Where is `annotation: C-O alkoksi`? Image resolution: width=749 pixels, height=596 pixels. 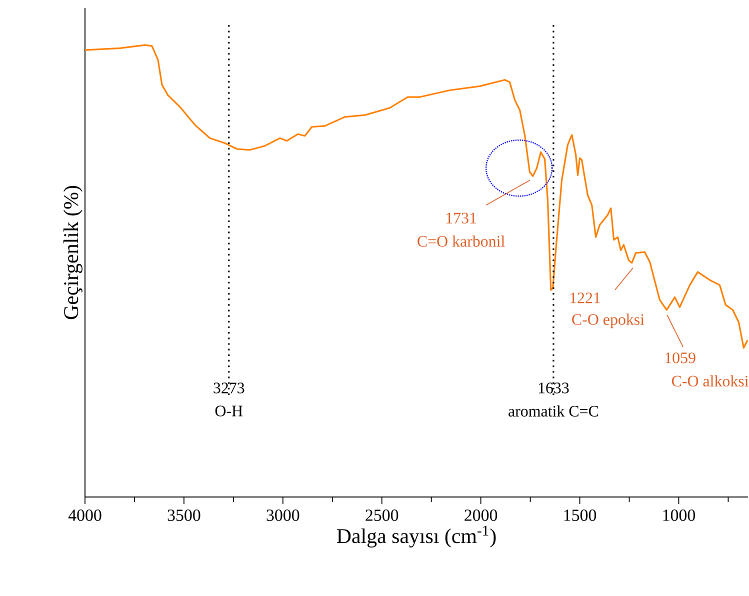
annotation: C-O alkoksi is located at coordinates (710, 381).